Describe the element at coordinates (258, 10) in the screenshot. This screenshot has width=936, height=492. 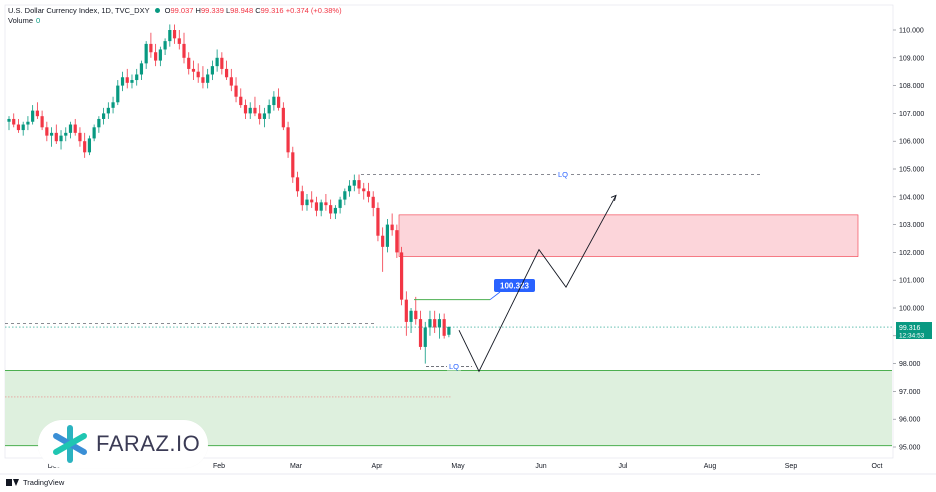
I see `close-label: C` at that location.